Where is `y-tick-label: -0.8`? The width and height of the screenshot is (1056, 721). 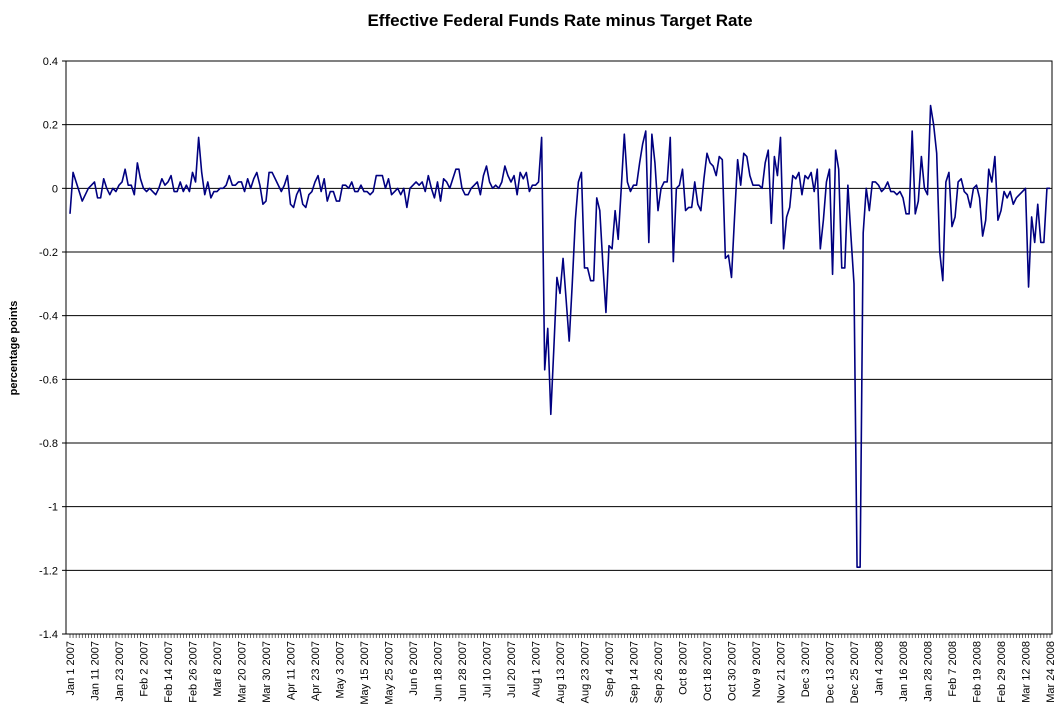
y-tick-label: -0.8 is located at coordinates (48, 444).